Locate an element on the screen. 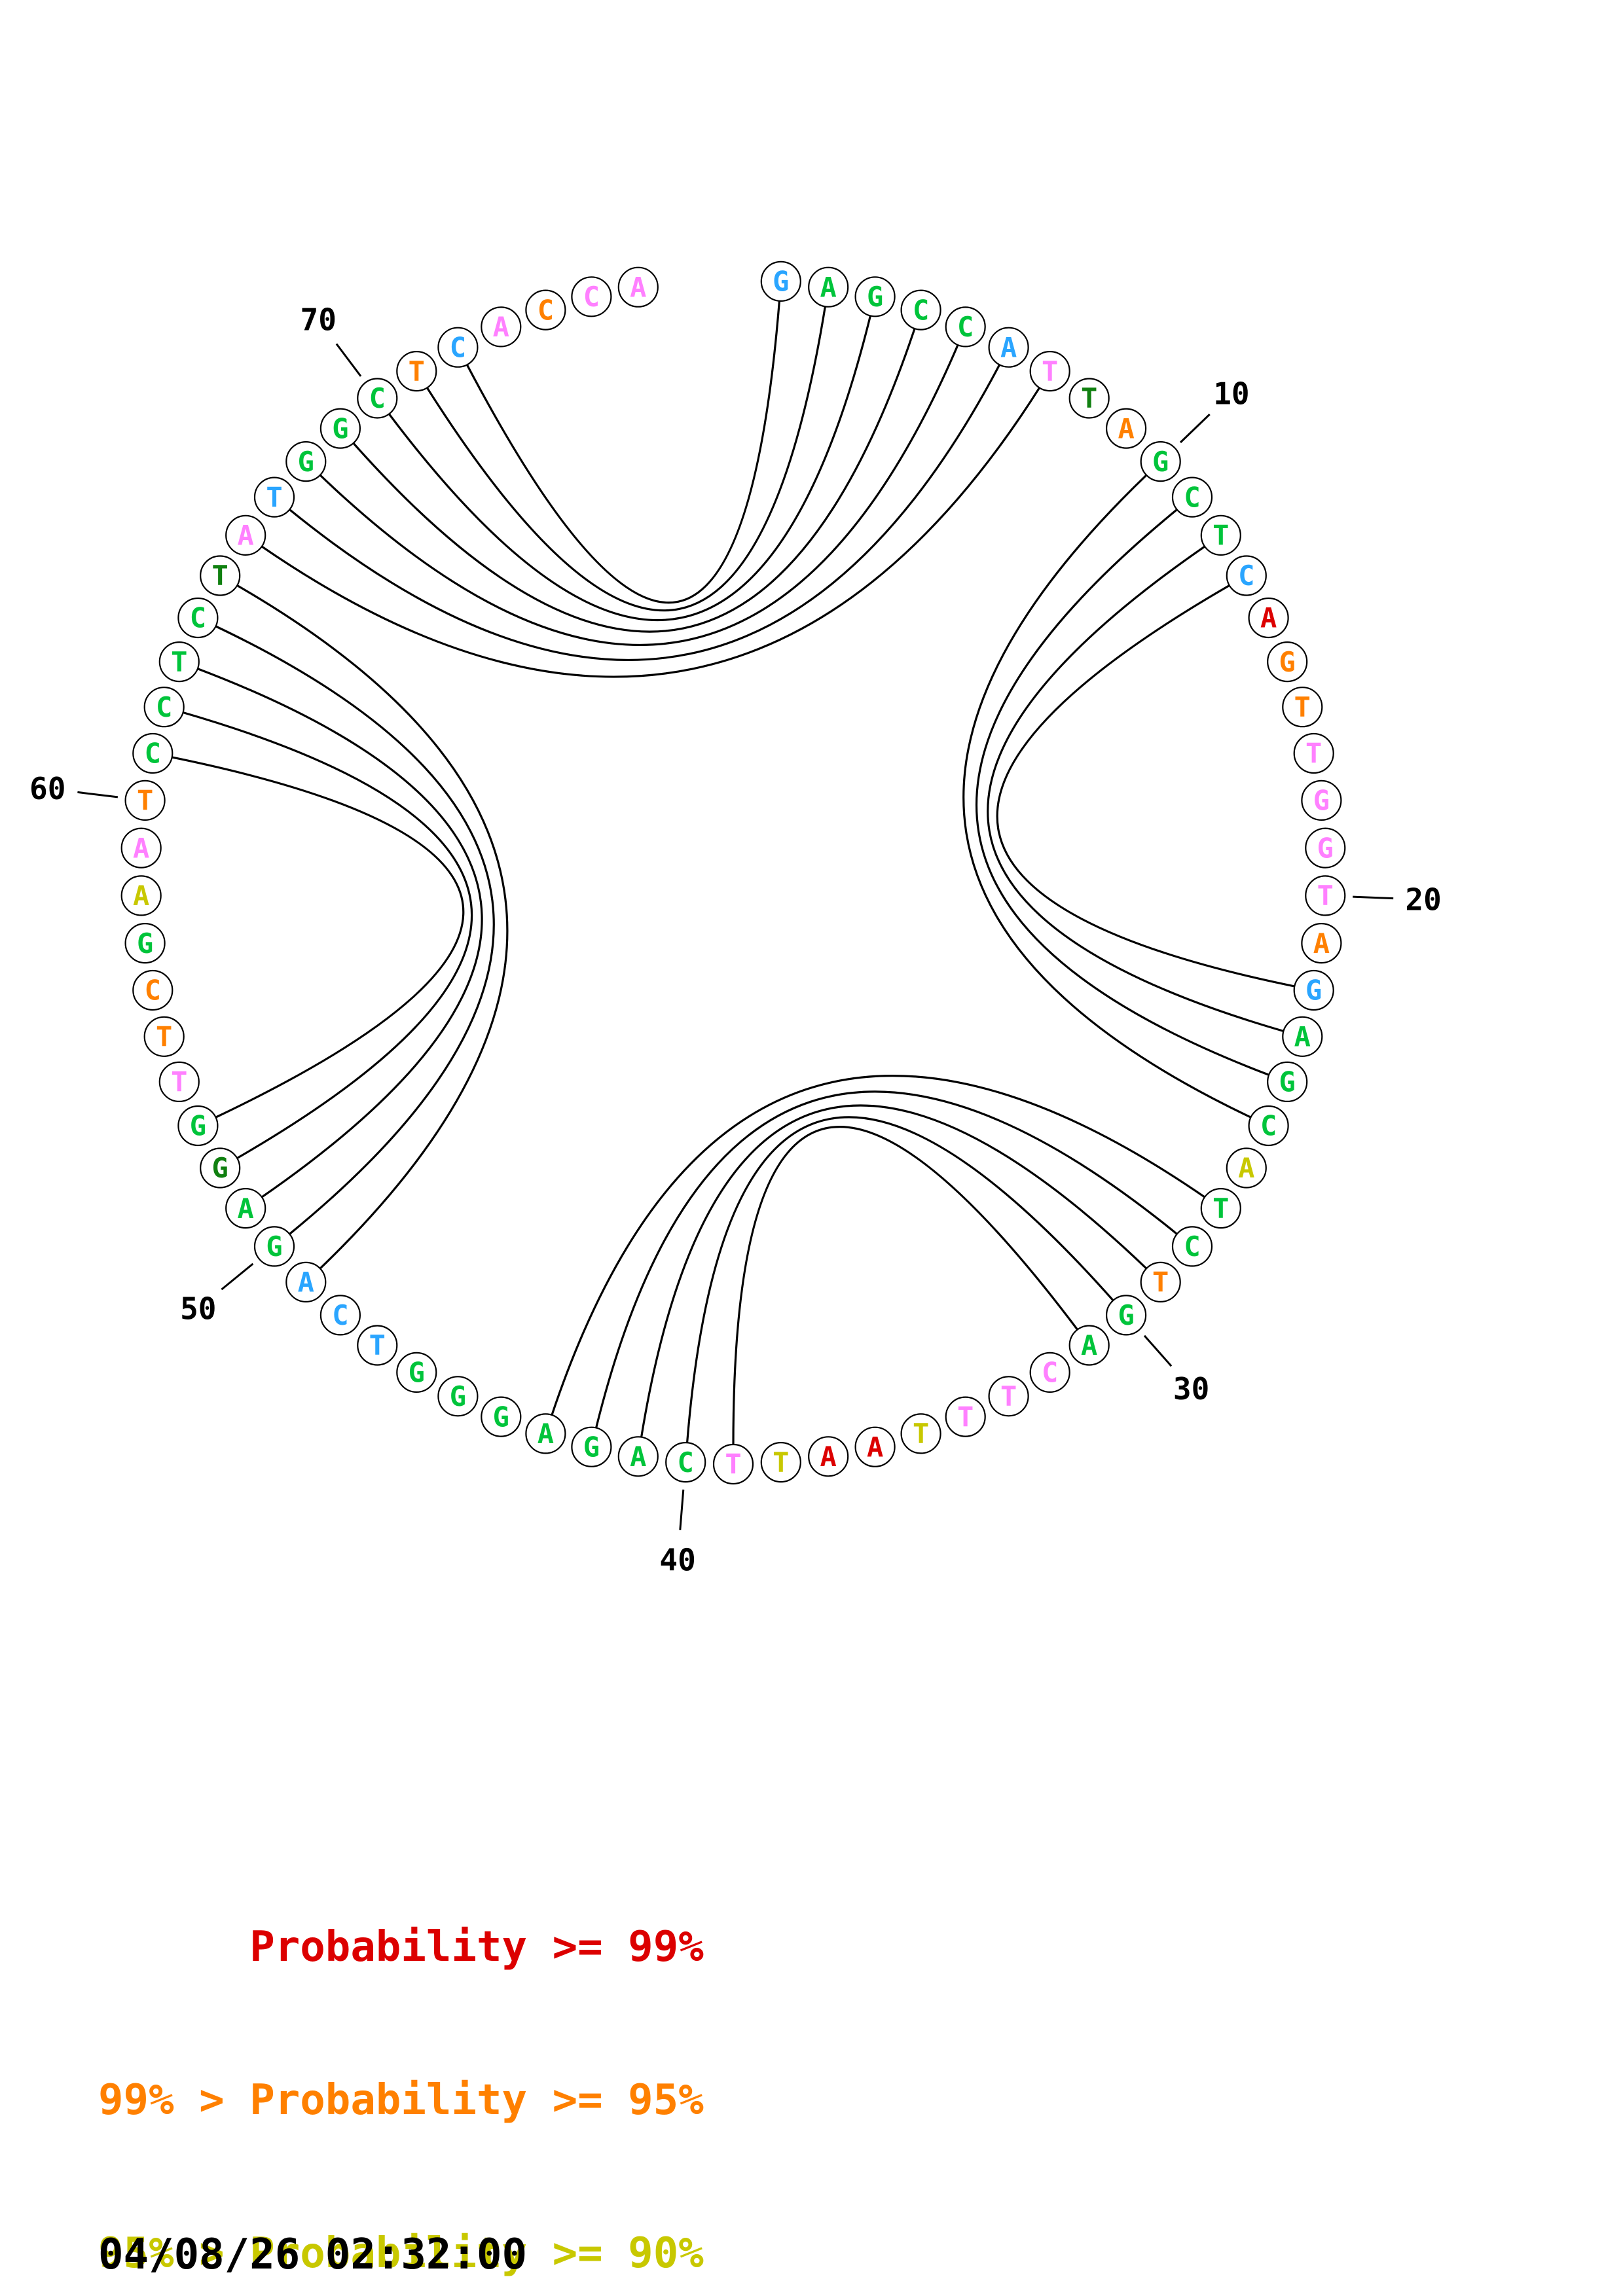  timestamp: 04/08/26 02:32:00 is located at coordinates (313, 2255).